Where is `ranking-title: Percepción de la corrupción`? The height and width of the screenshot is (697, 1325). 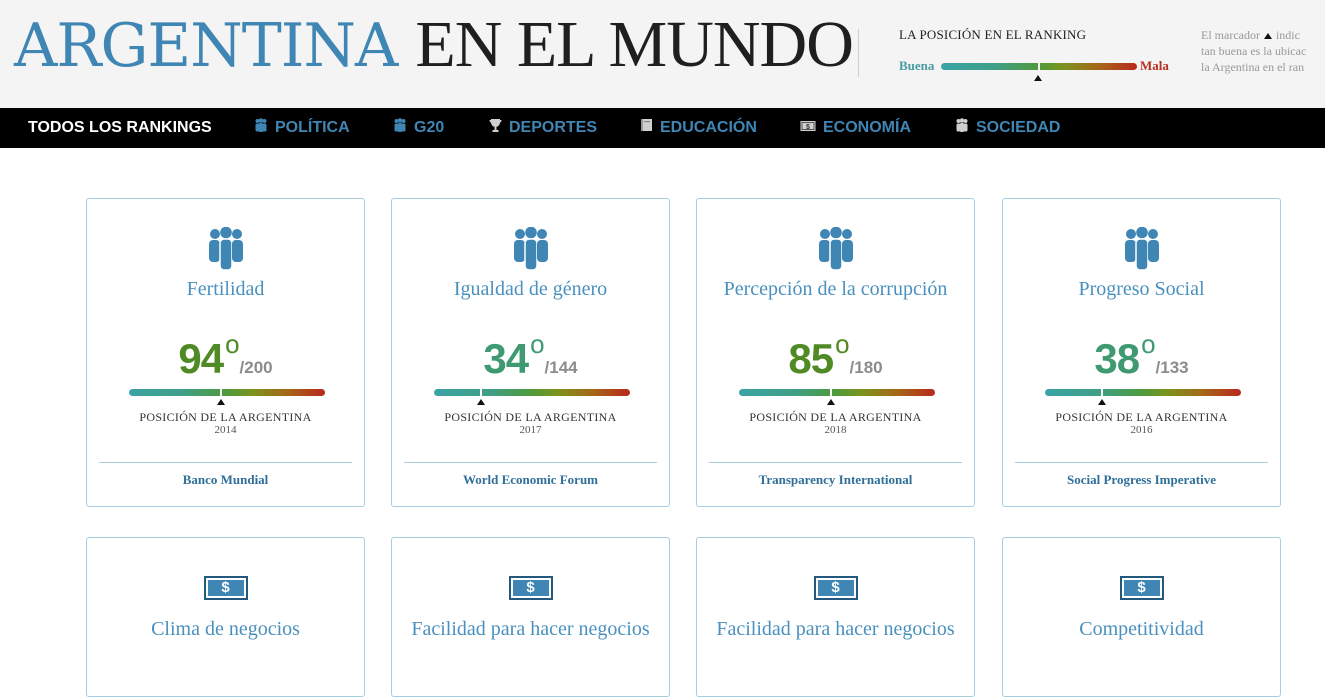 ranking-title: Percepción de la corrupción is located at coordinates (835, 289).